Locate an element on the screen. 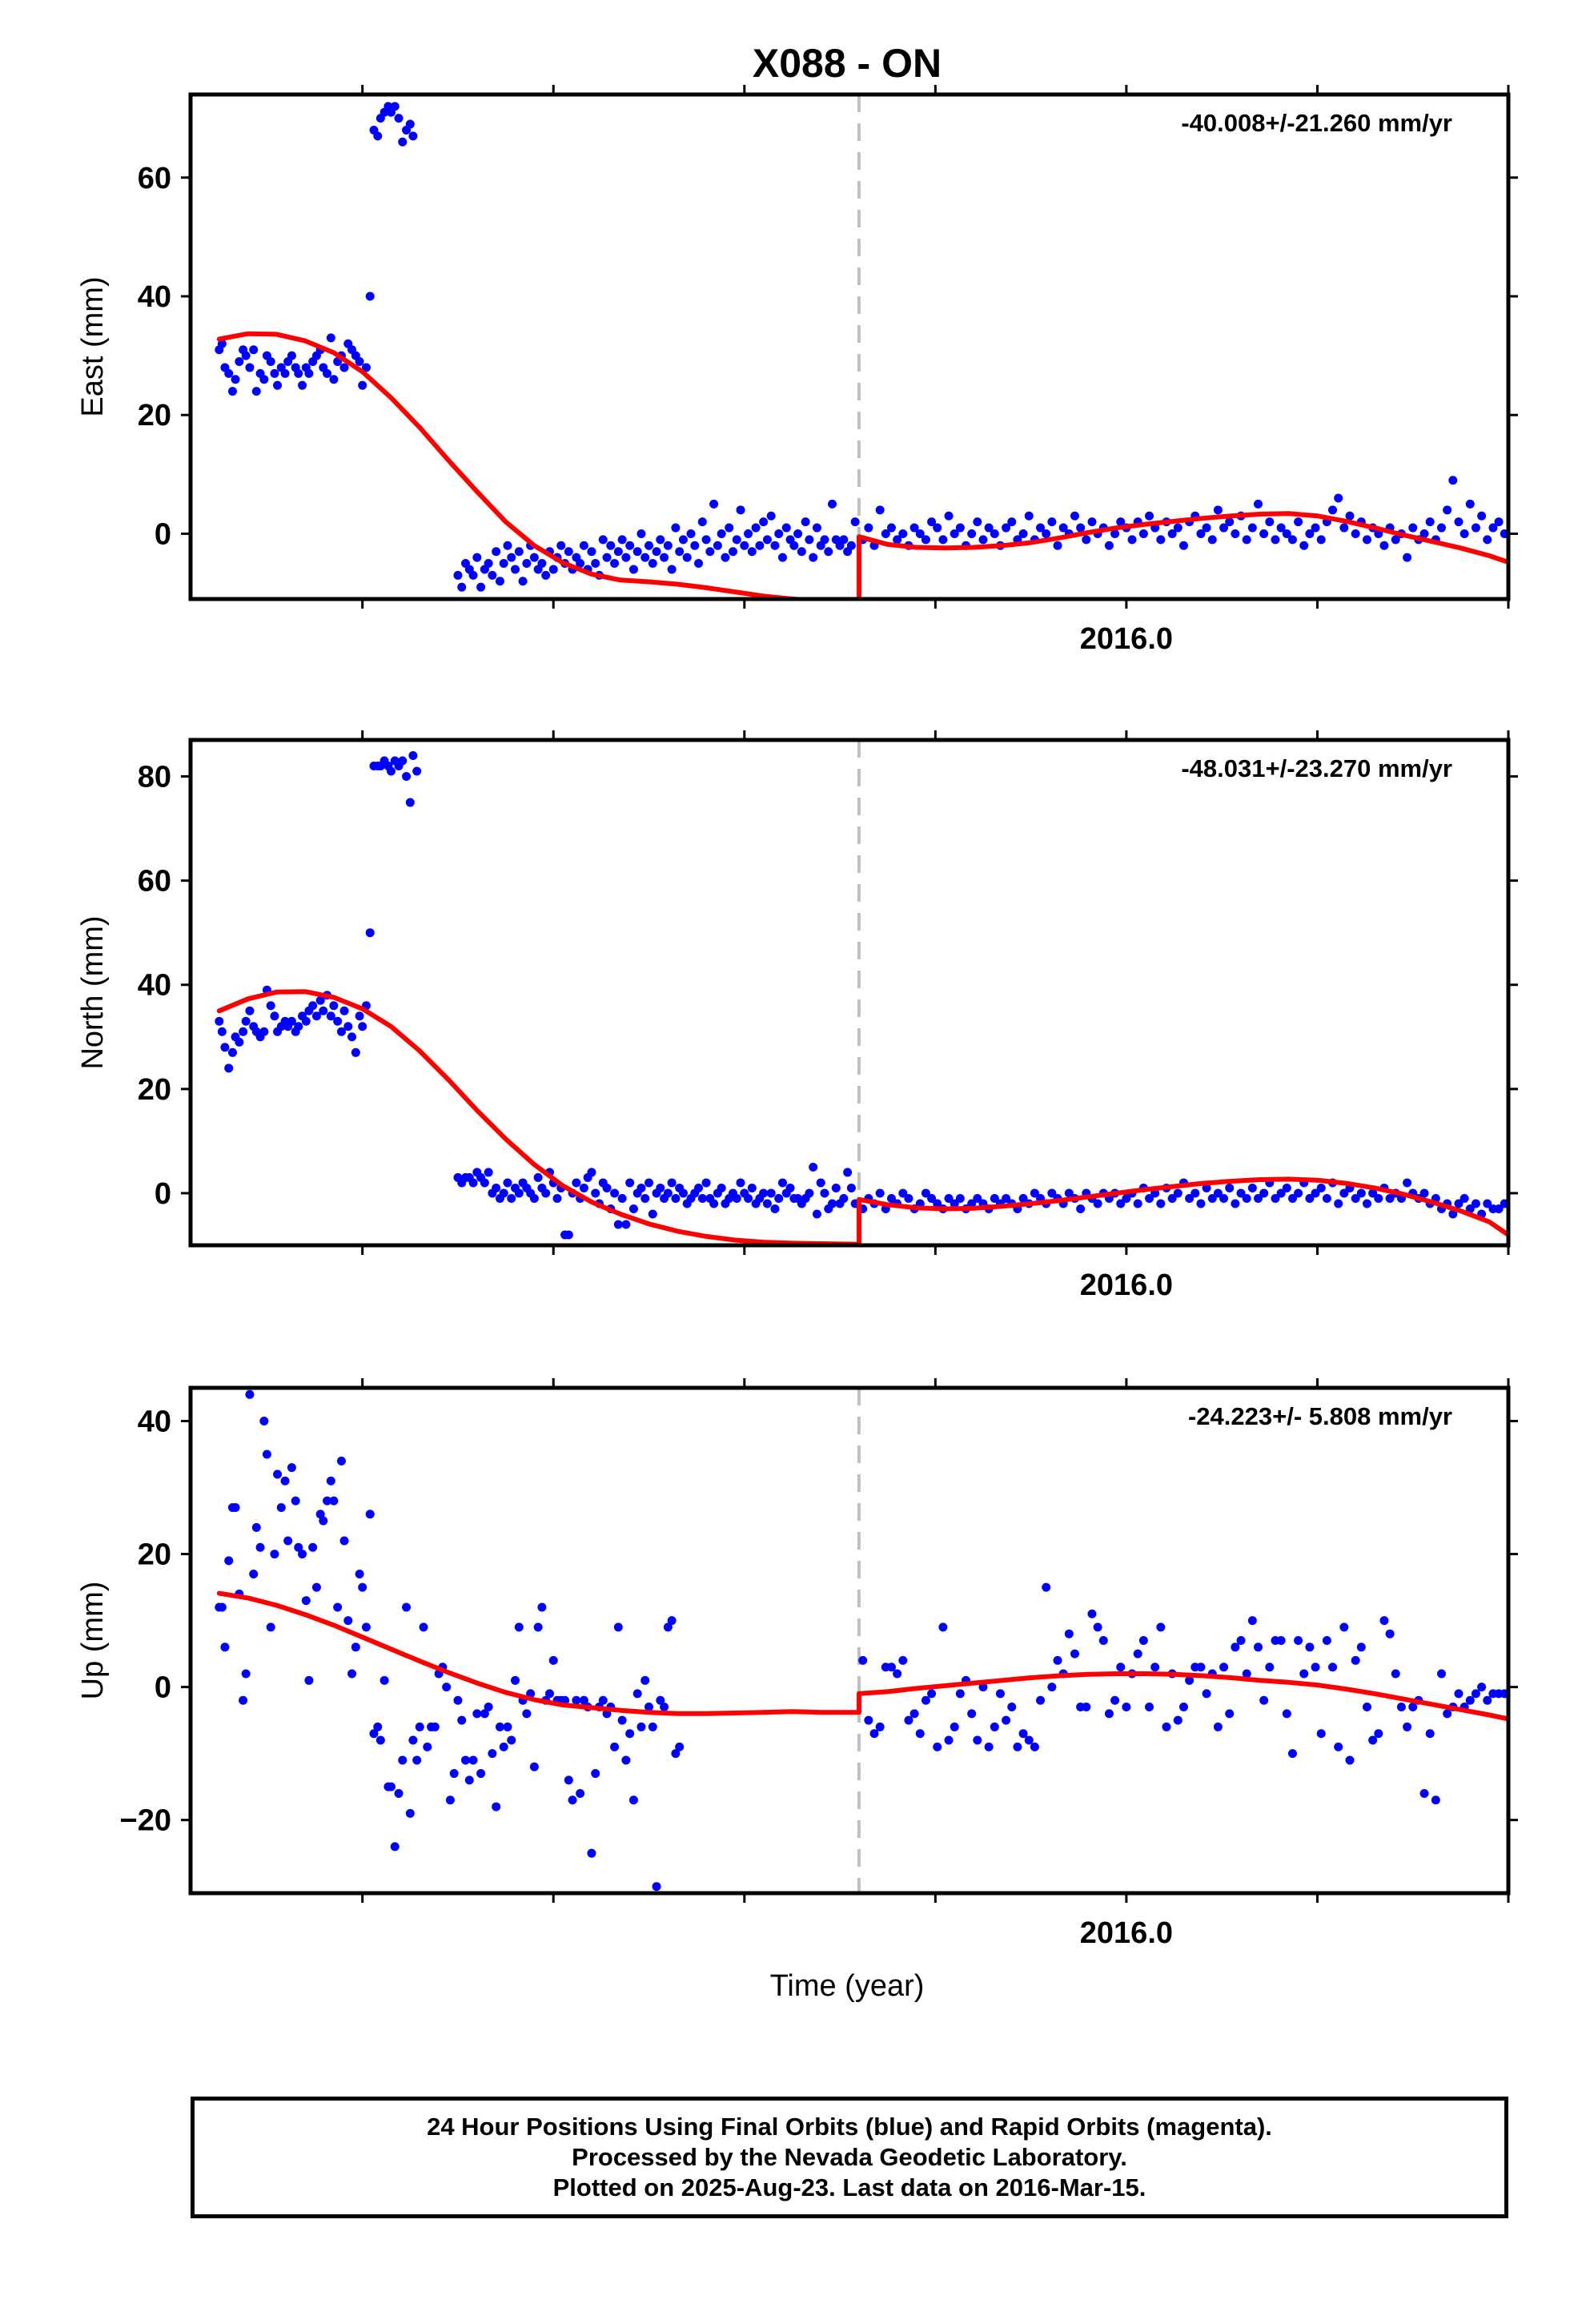 The width and height of the screenshot is (1582, 2324). up-ytick-label: 20 is located at coordinates (154, 1555).